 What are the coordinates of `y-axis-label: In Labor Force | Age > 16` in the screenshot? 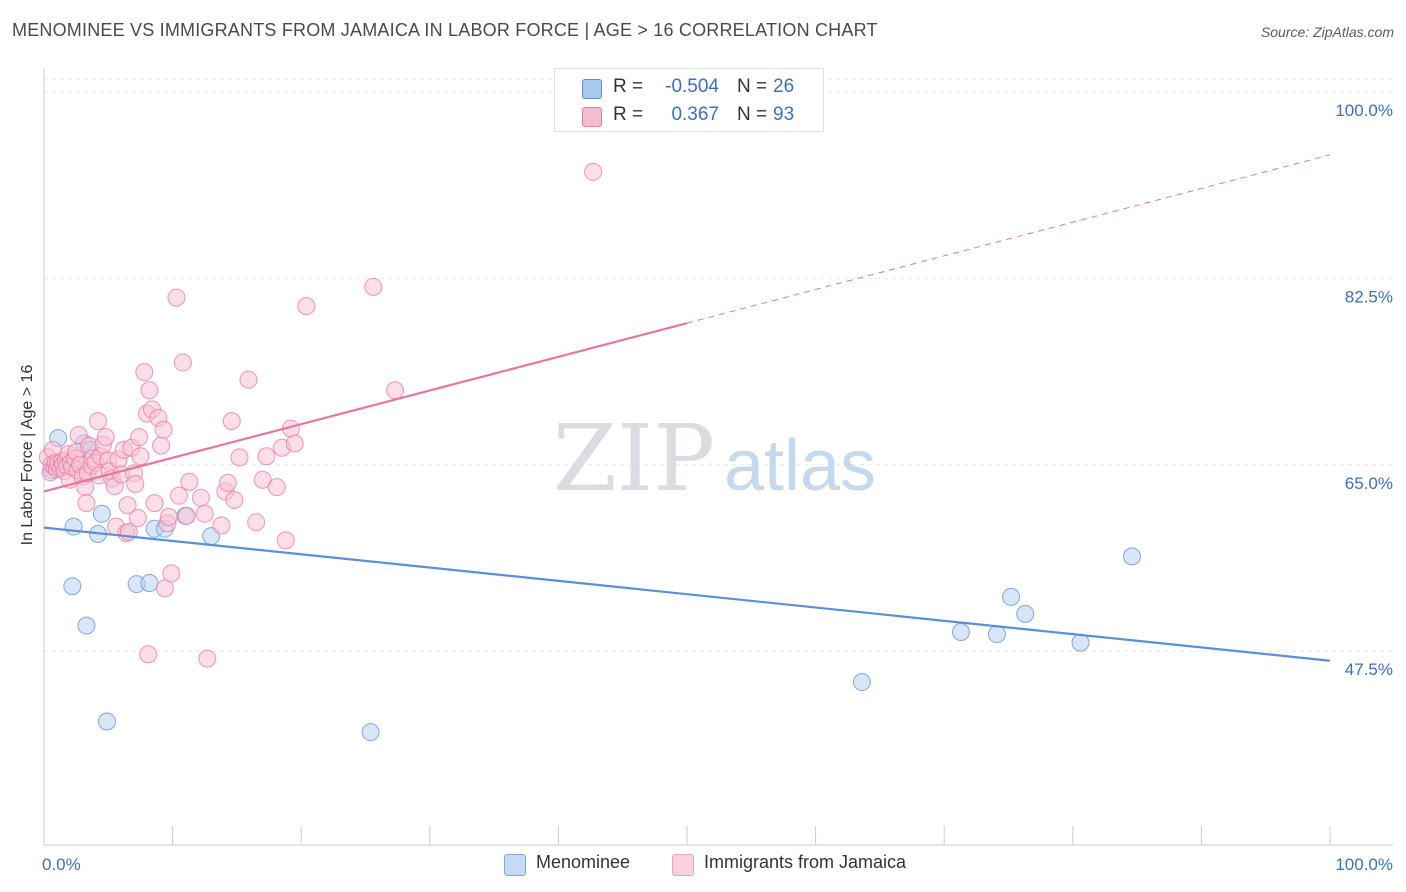 It's located at (27, 455).